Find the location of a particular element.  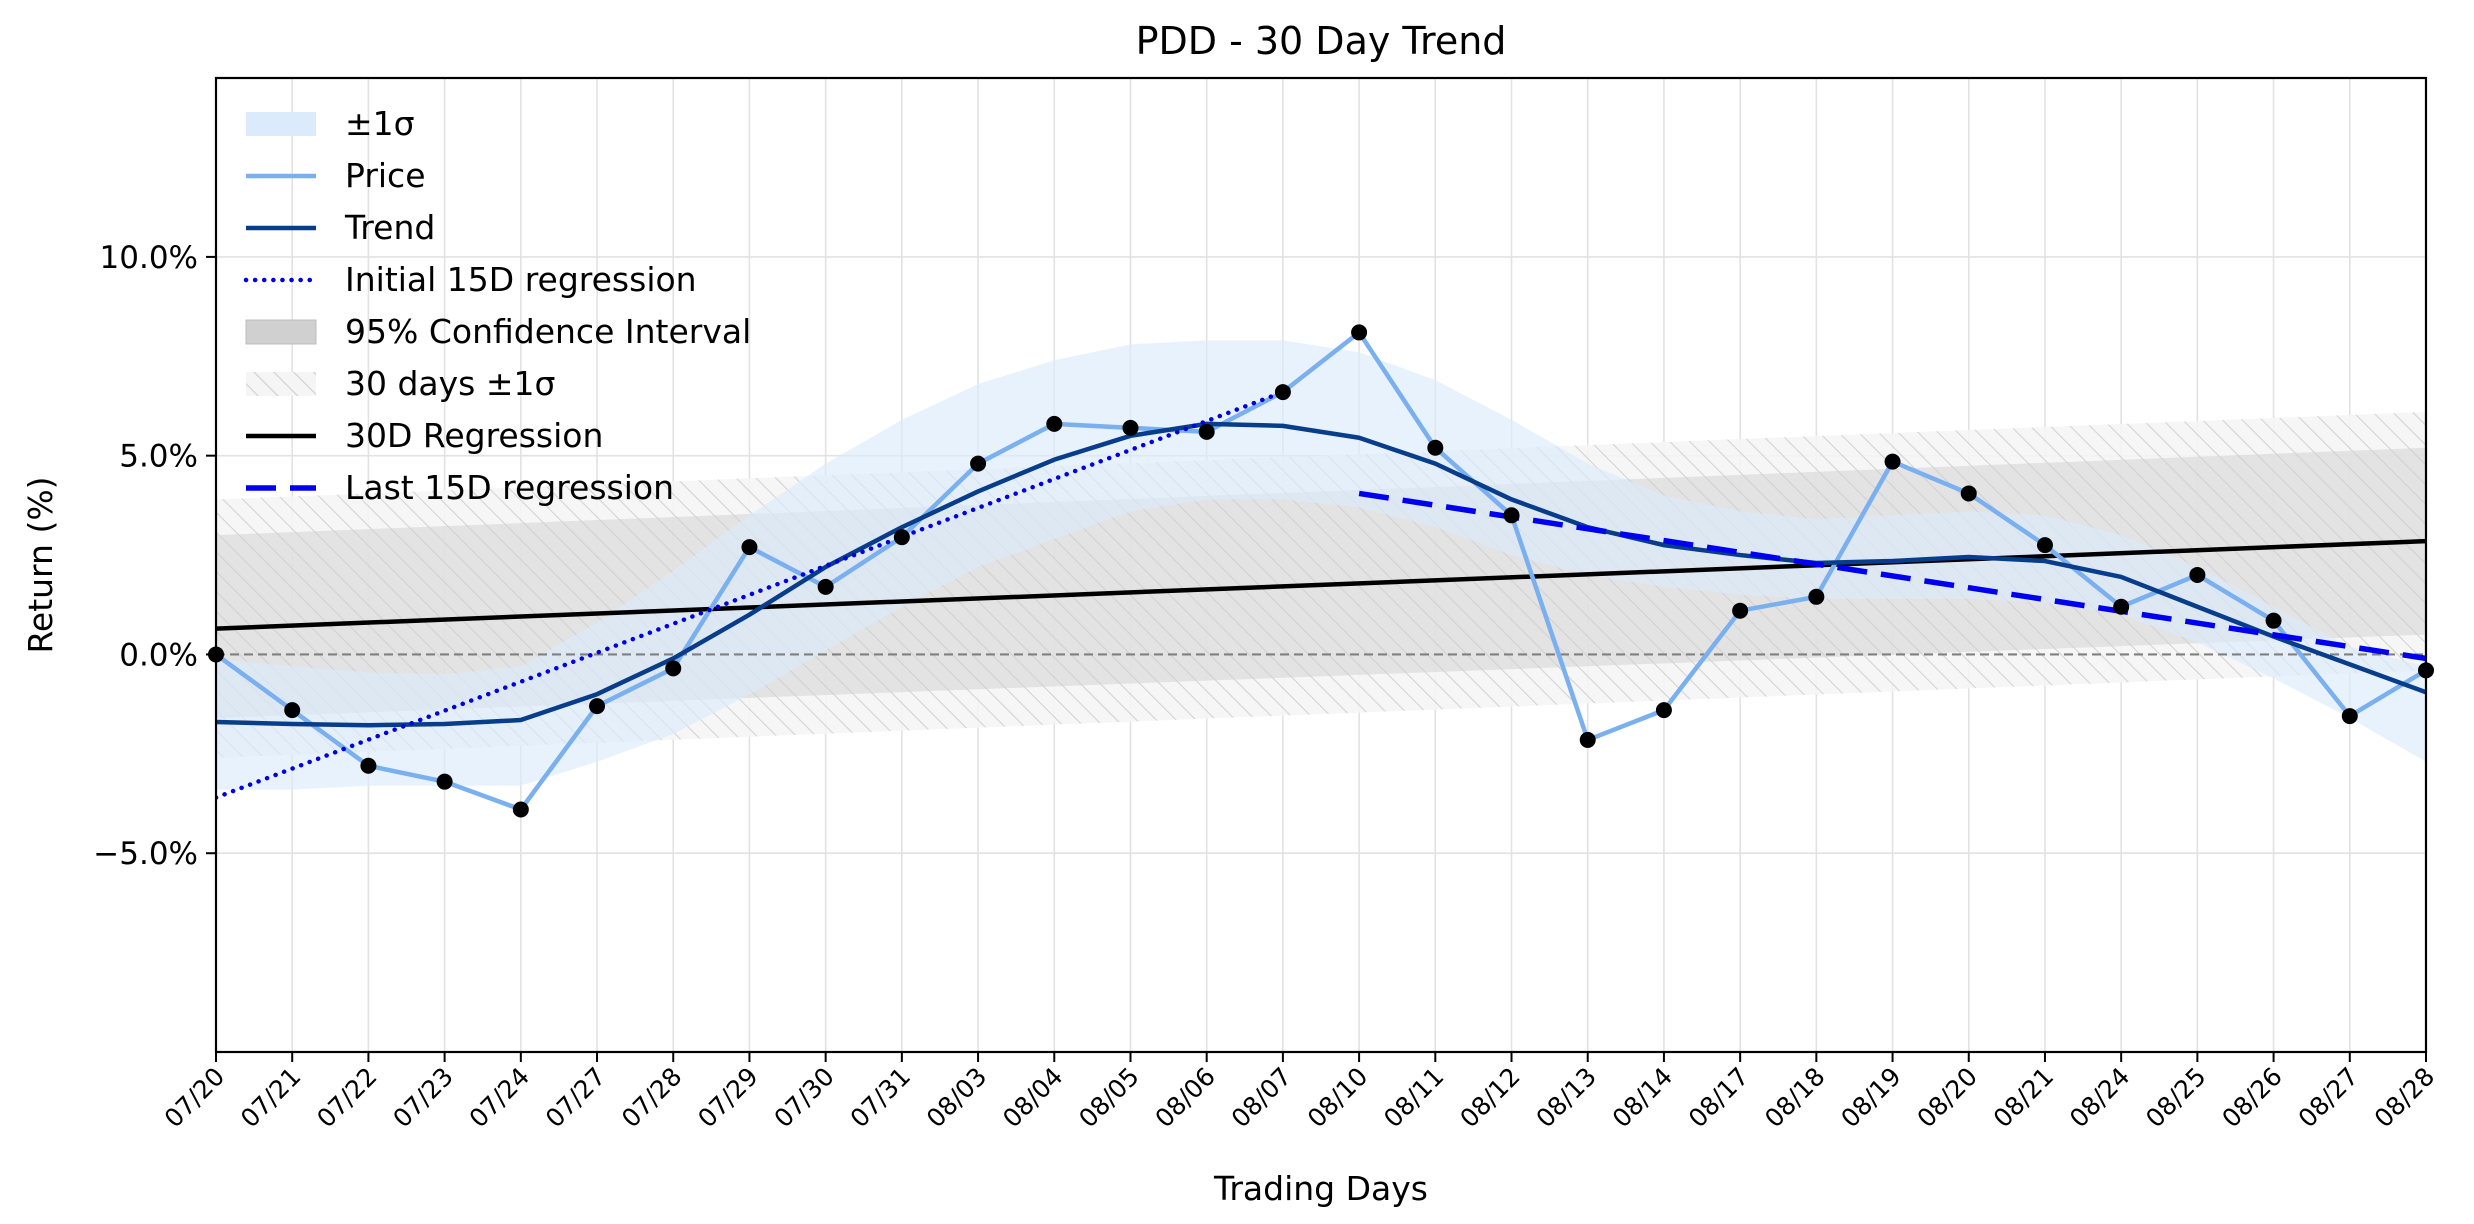

x-axis-label: Trading Days is located at coordinates (1320, 1188).